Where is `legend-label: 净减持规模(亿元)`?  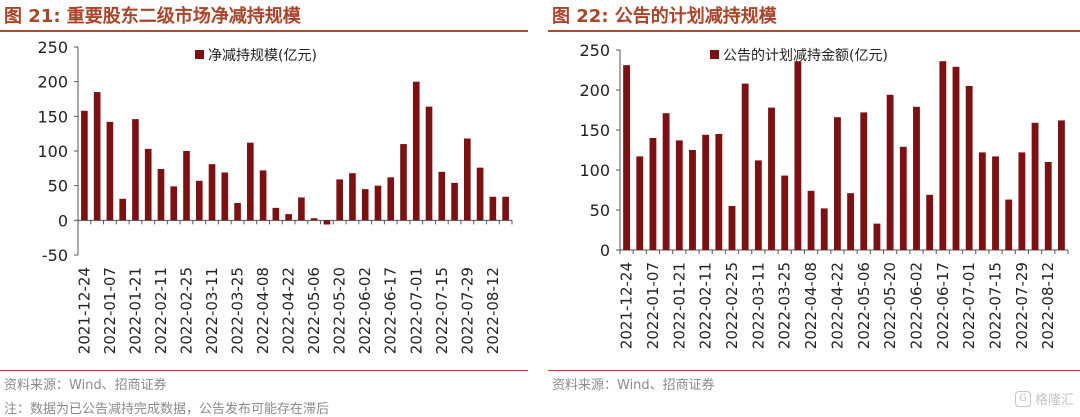 legend-label: 净减持规模(亿元) is located at coordinates (262, 56).